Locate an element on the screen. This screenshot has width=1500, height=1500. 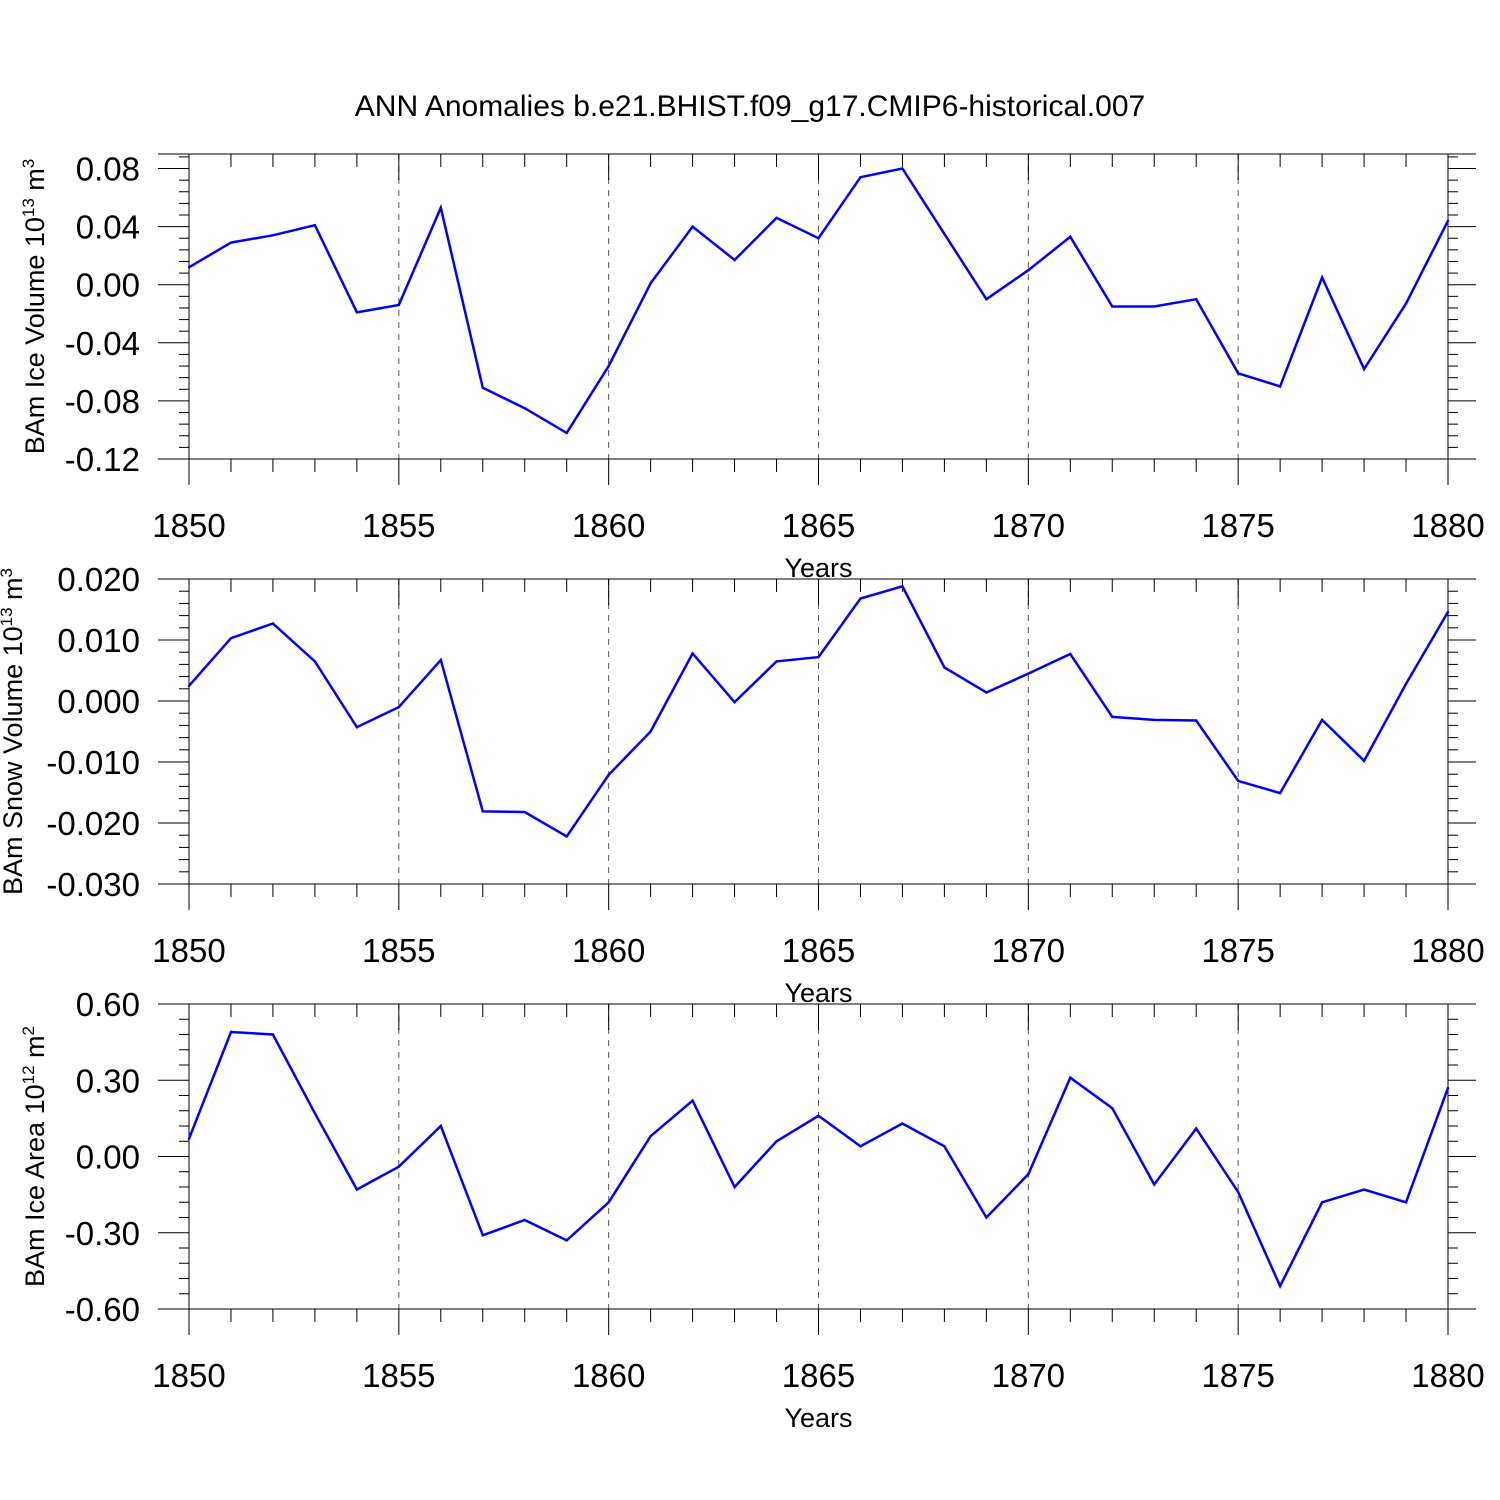
y-tick-label: 0.010 is located at coordinates (98, 640).